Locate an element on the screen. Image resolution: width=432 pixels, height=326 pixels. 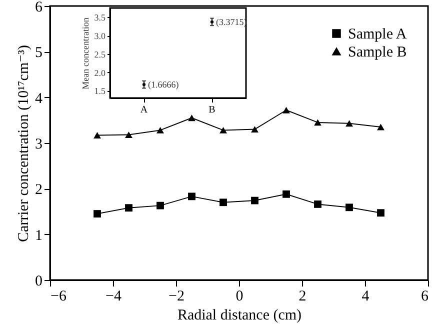
legend-label: Sample A is located at coordinates (377, 34).